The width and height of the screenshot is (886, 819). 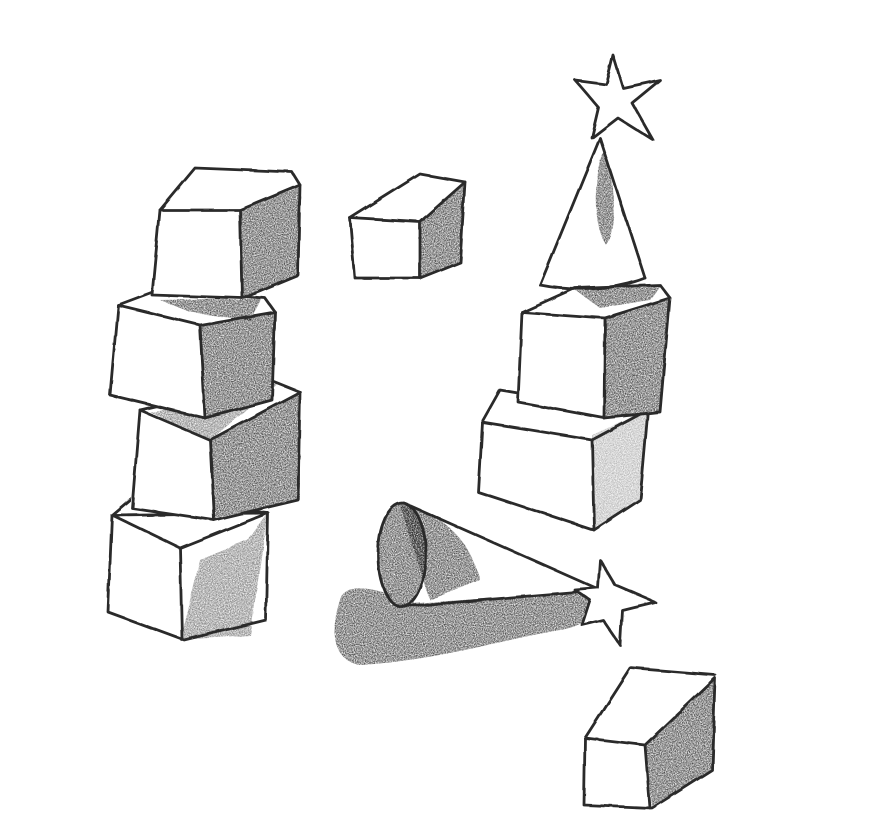 What do you see at coordinates (649, 738) in the screenshot?
I see `bottom-cube` at bounding box center [649, 738].